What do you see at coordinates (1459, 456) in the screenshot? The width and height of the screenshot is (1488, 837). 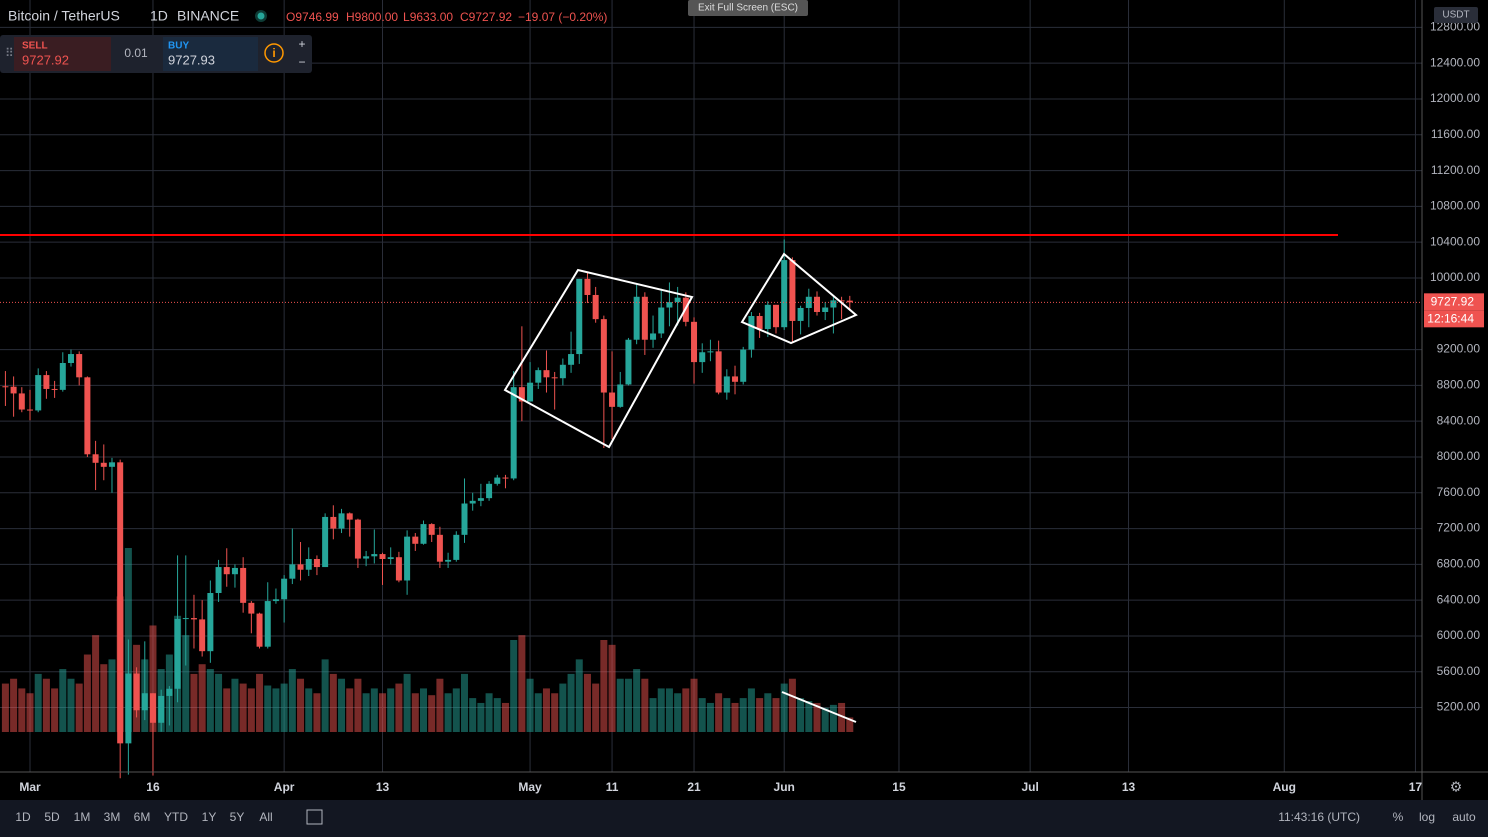 I see `y-tick-label: 8000.00` at bounding box center [1459, 456].